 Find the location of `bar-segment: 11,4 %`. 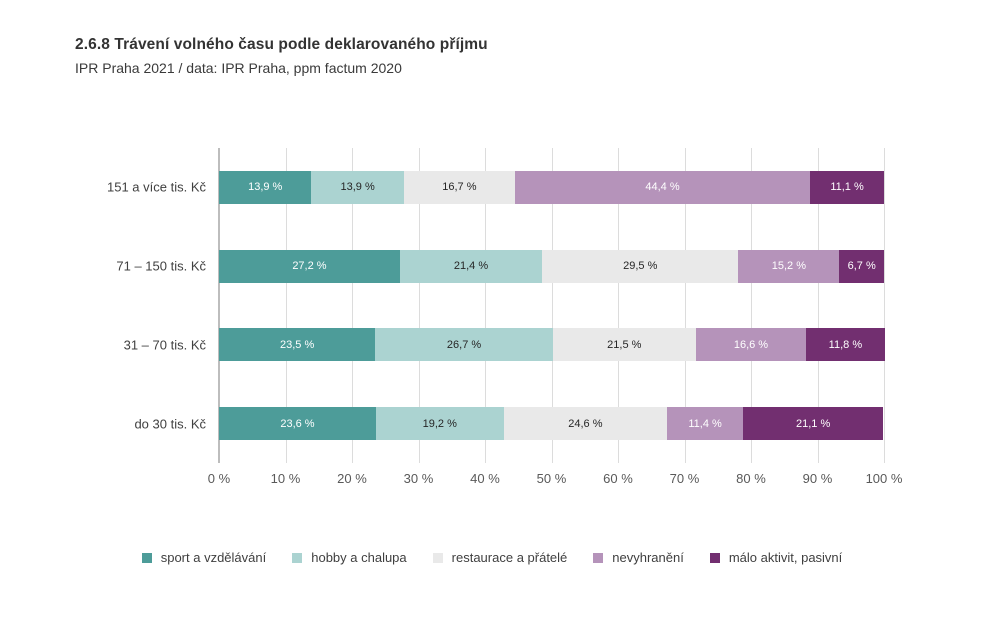

bar-segment: 11,4 % is located at coordinates (705, 424).